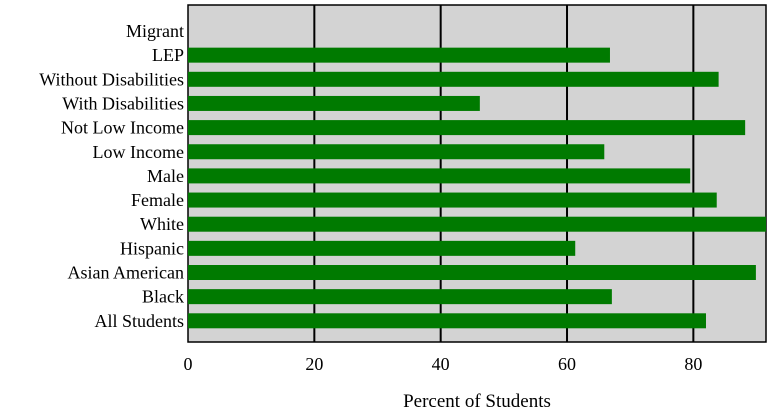 This screenshot has height=413, width=767. What do you see at coordinates (693, 364) in the screenshot?
I see `x-tick-label: 80` at bounding box center [693, 364].